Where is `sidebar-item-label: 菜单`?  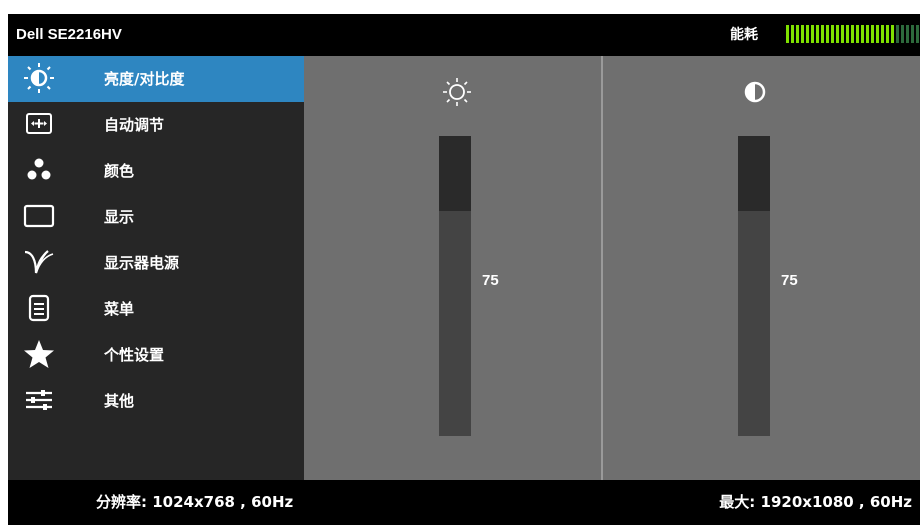
sidebar-item-label: 菜单 is located at coordinates (119, 309).